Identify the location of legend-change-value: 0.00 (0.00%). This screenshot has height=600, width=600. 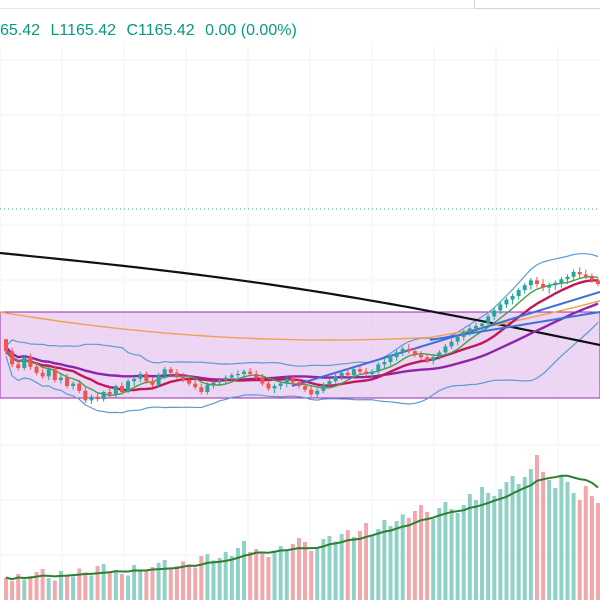
(251, 30).